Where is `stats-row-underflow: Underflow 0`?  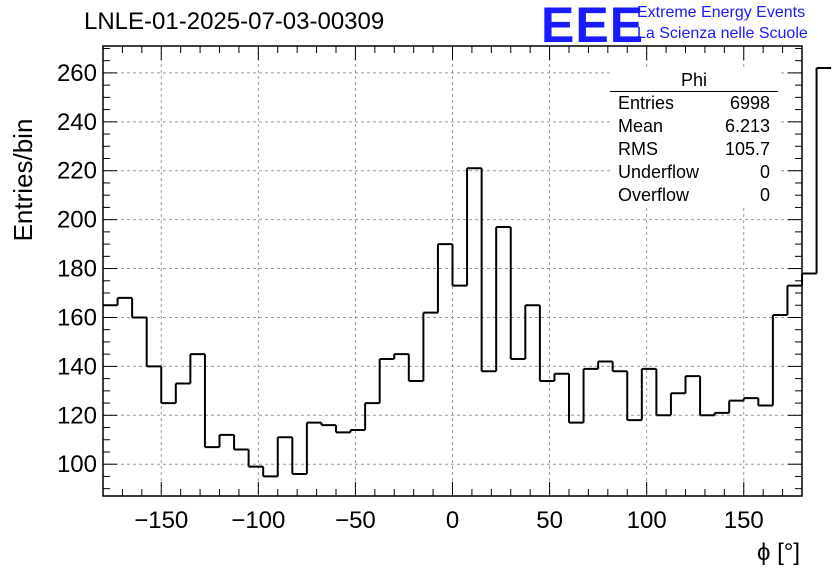
stats-row-underflow: Underflow 0 is located at coordinates (694, 172).